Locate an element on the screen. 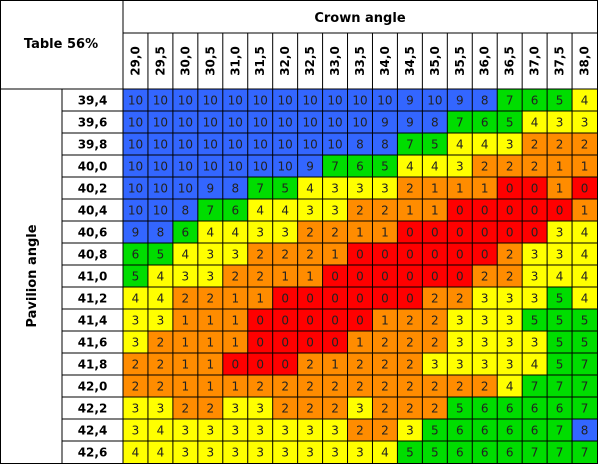 This screenshot has height=464, width=598. x-tick-label: 36,0 is located at coordinates (485, 61).